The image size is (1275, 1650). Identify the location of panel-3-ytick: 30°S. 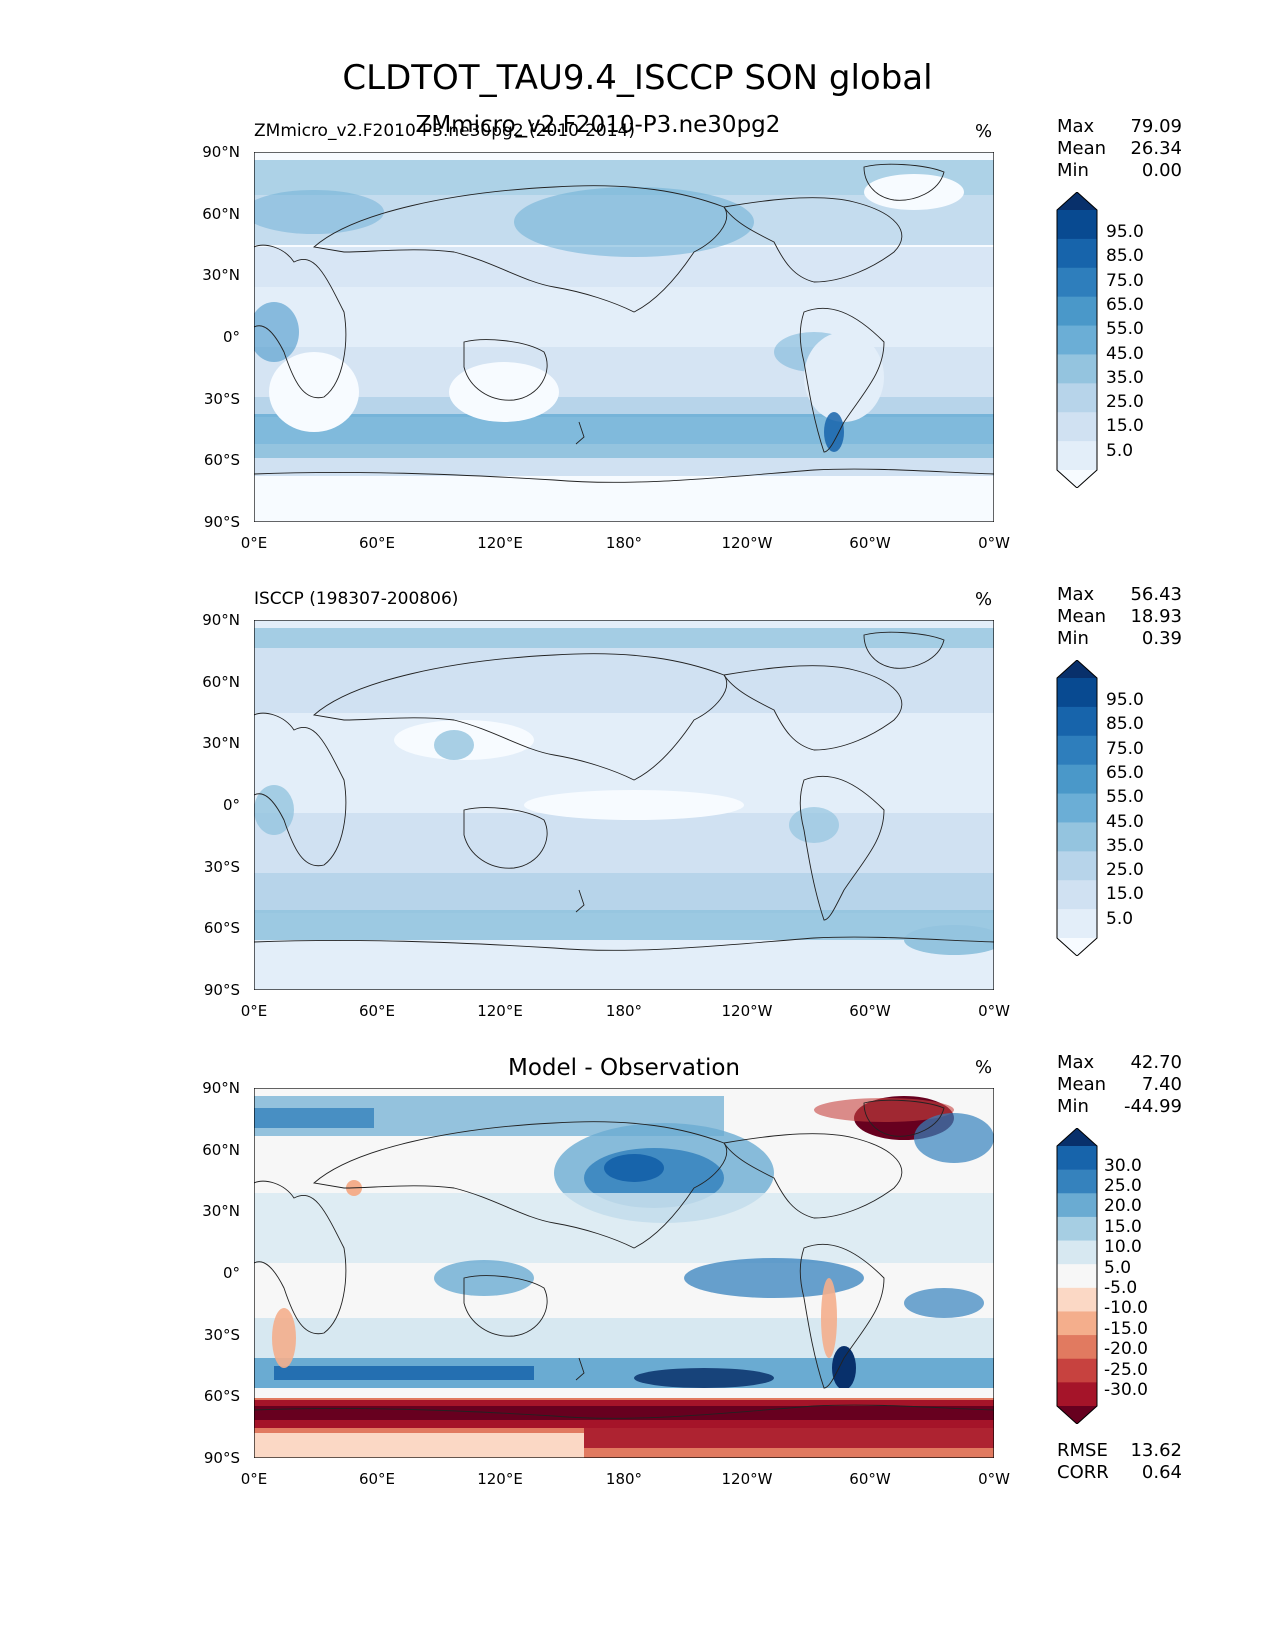
(221, 1335).